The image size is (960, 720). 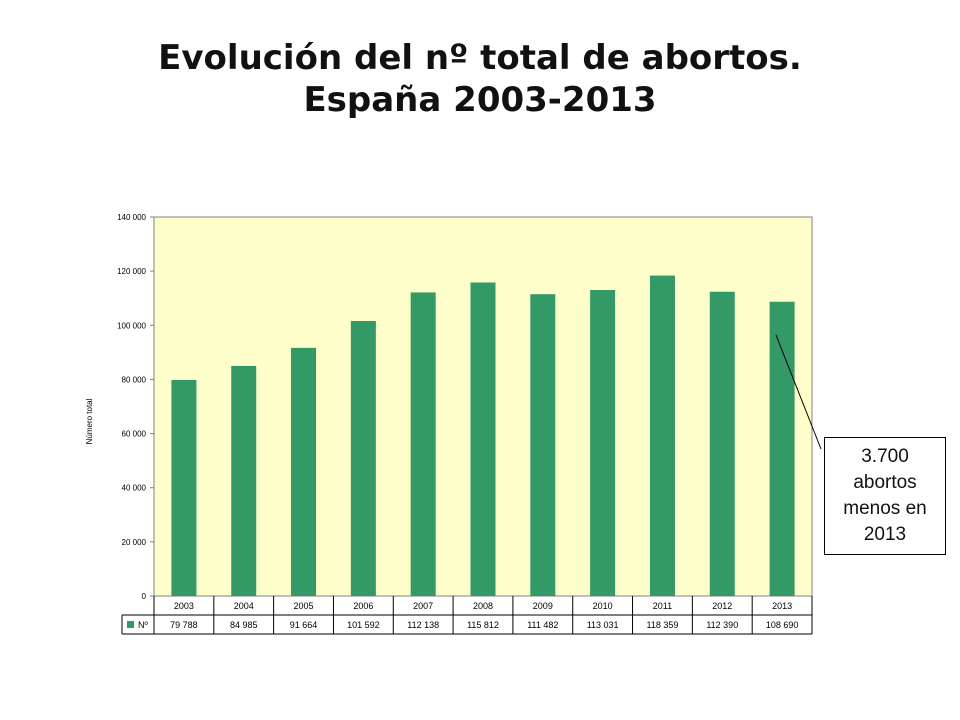 I want to click on data-label: 111 482, so click(x=542, y=625).